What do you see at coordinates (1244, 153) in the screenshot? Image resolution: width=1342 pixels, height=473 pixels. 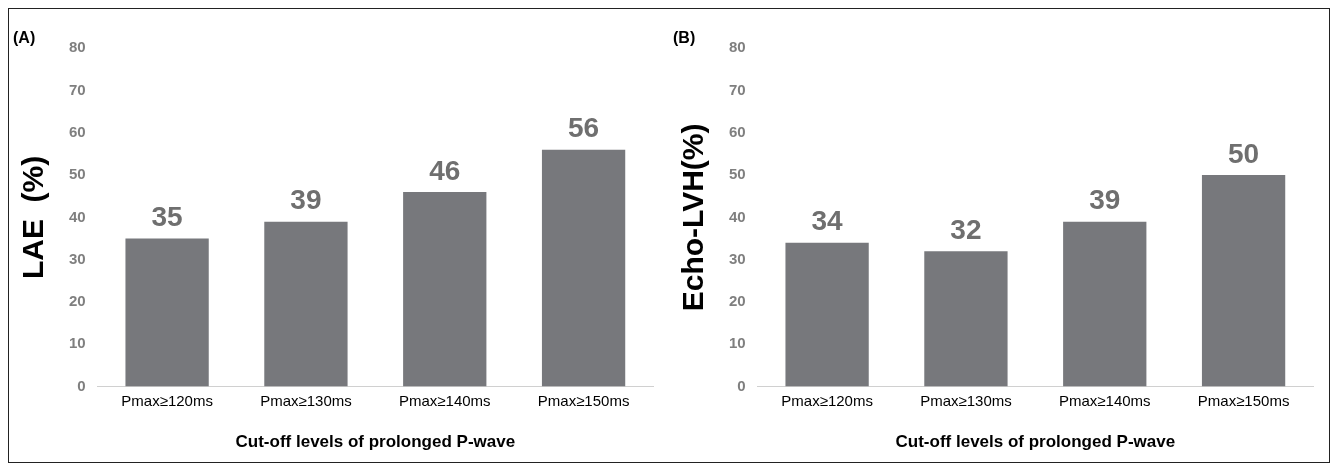 I see `data-label: 50` at bounding box center [1244, 153].